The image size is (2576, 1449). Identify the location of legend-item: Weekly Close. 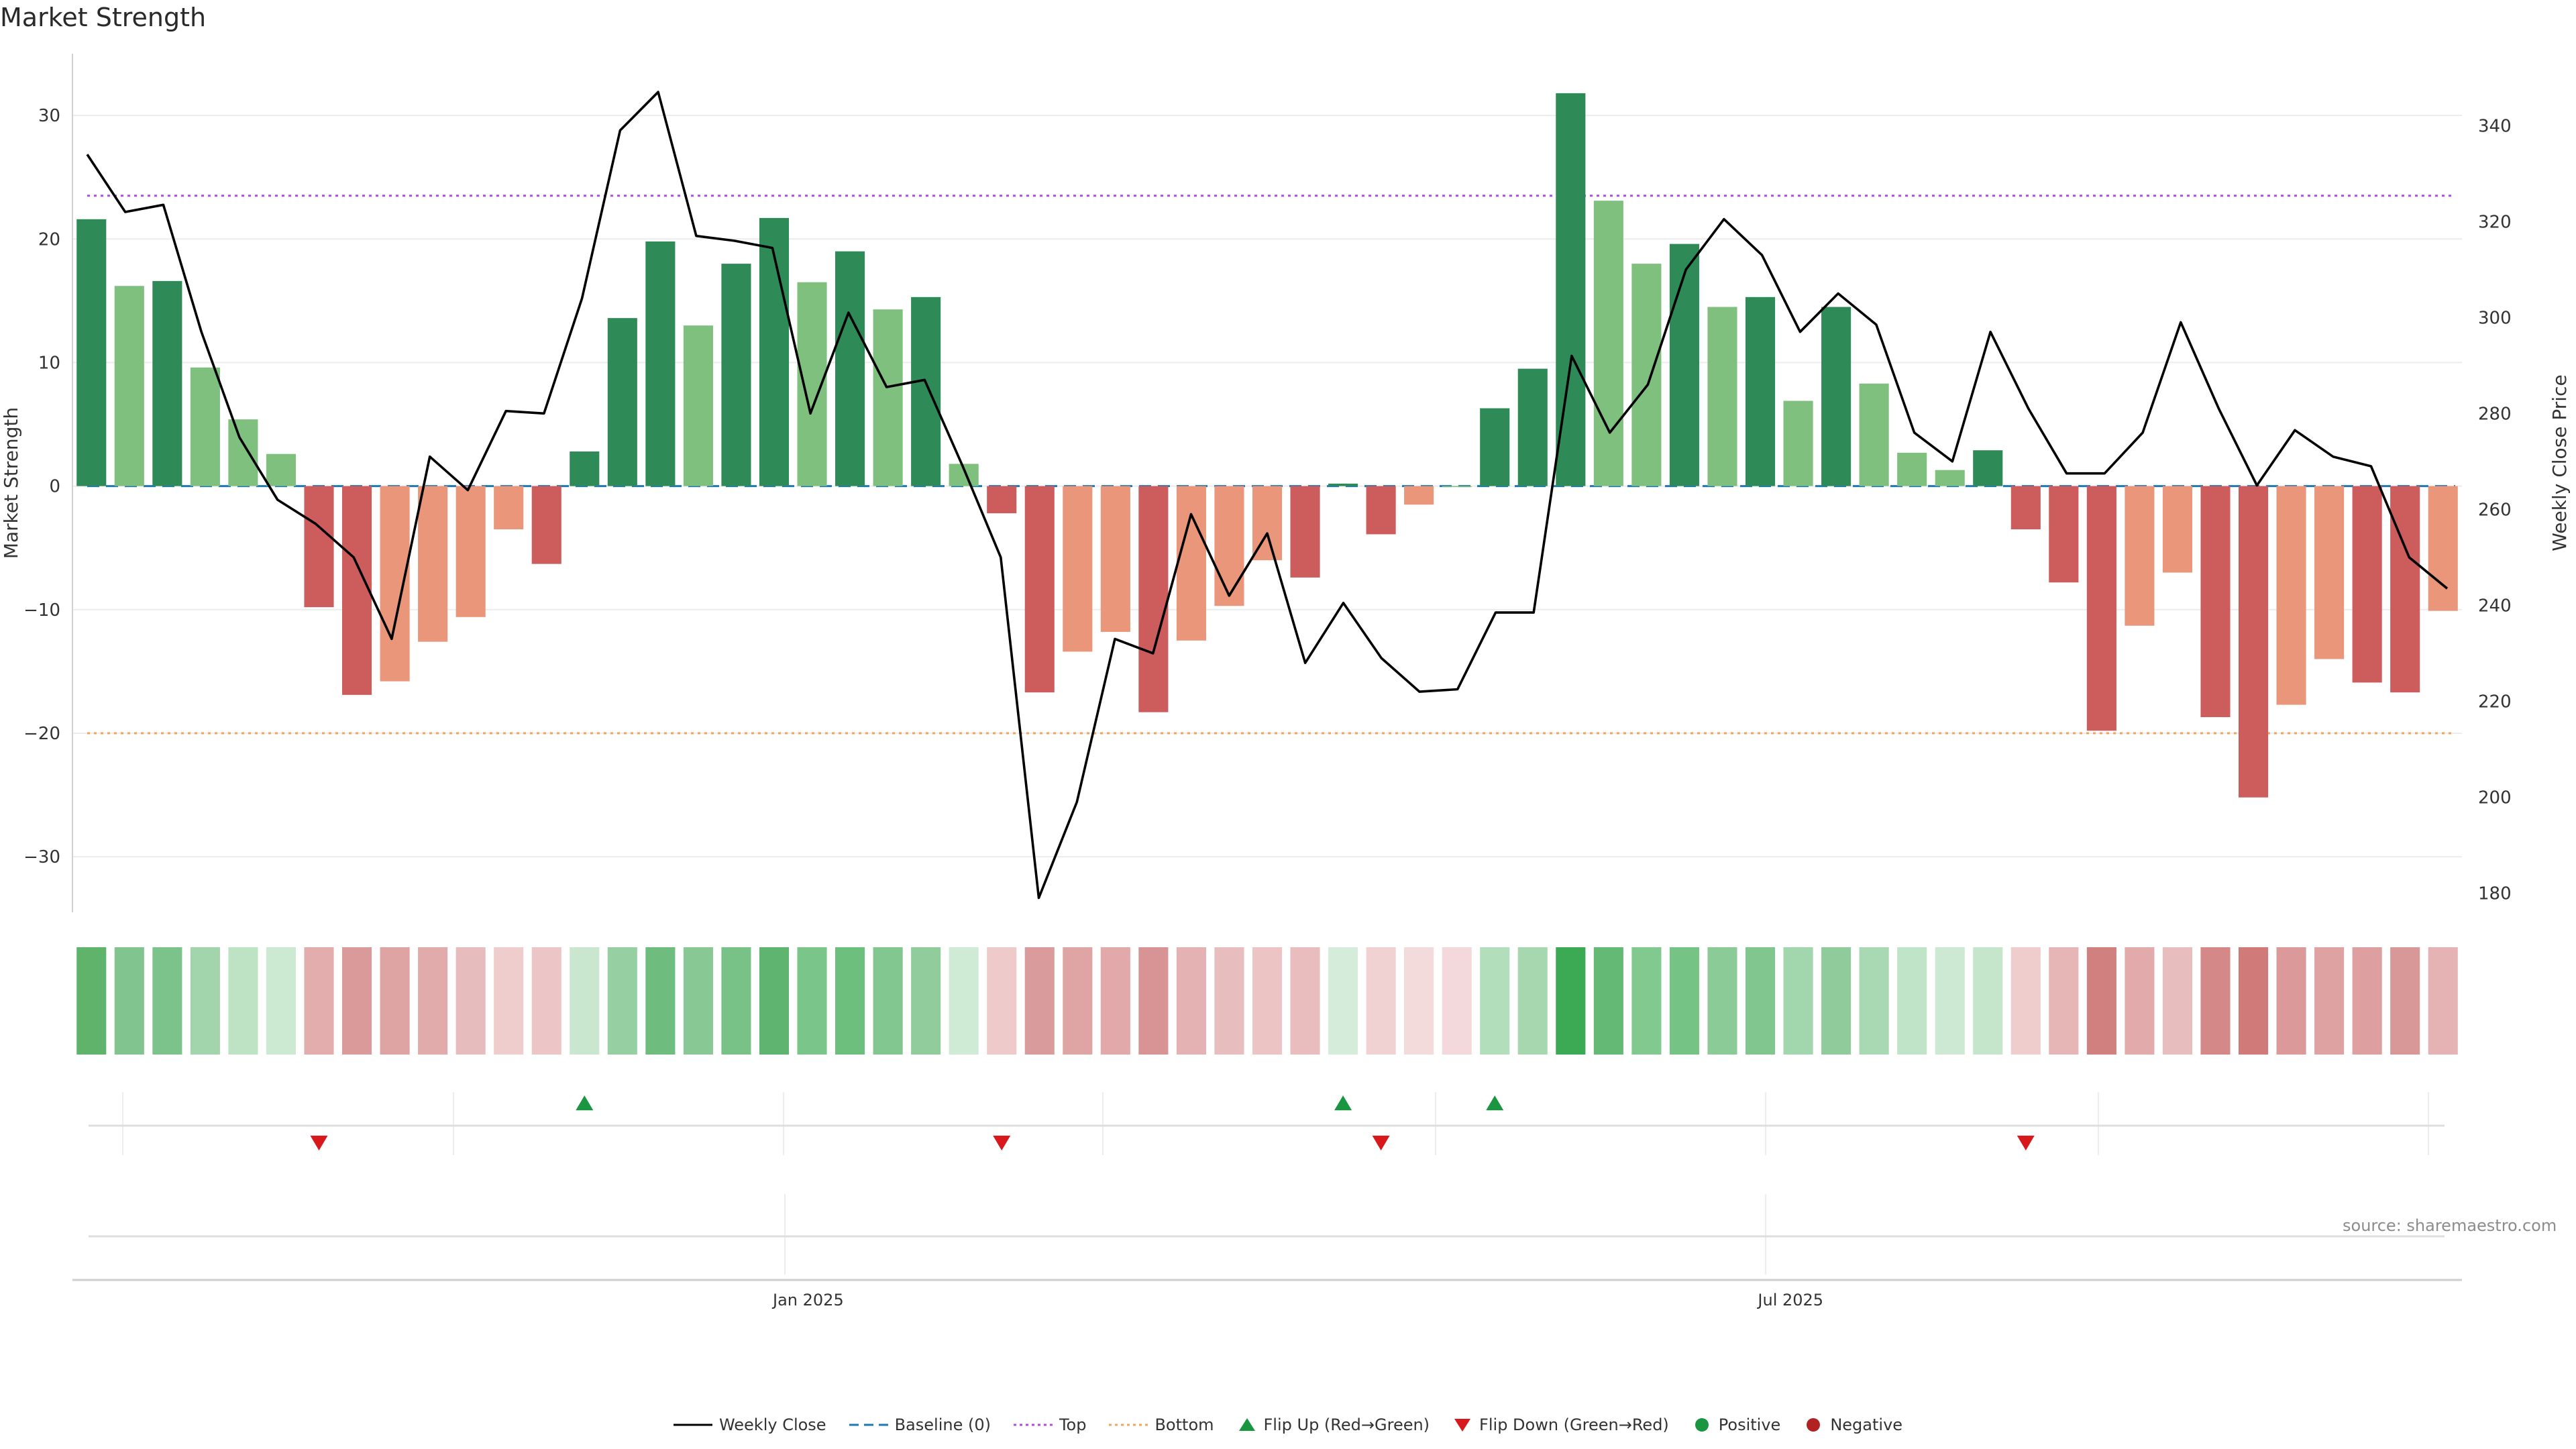
(749, 1424).